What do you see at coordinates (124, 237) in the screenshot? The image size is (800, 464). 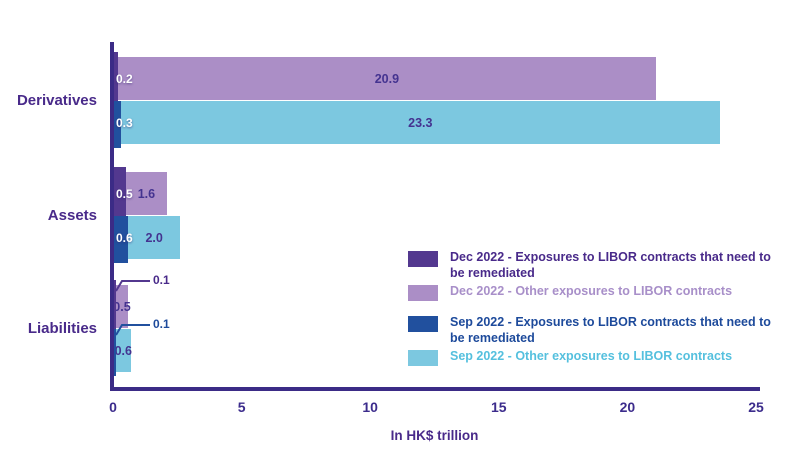 I see `data-label-remediated: 0.6` at bounding box center [124, 237].